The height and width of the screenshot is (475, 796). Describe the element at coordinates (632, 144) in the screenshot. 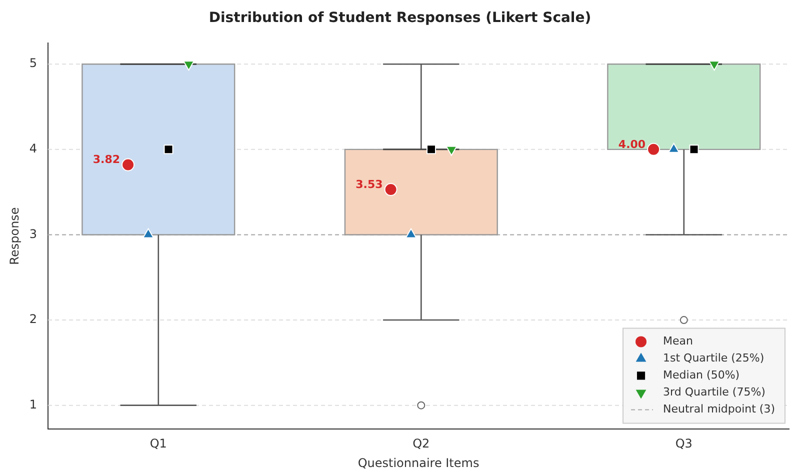

I see `data-label: 4.00` at that location.